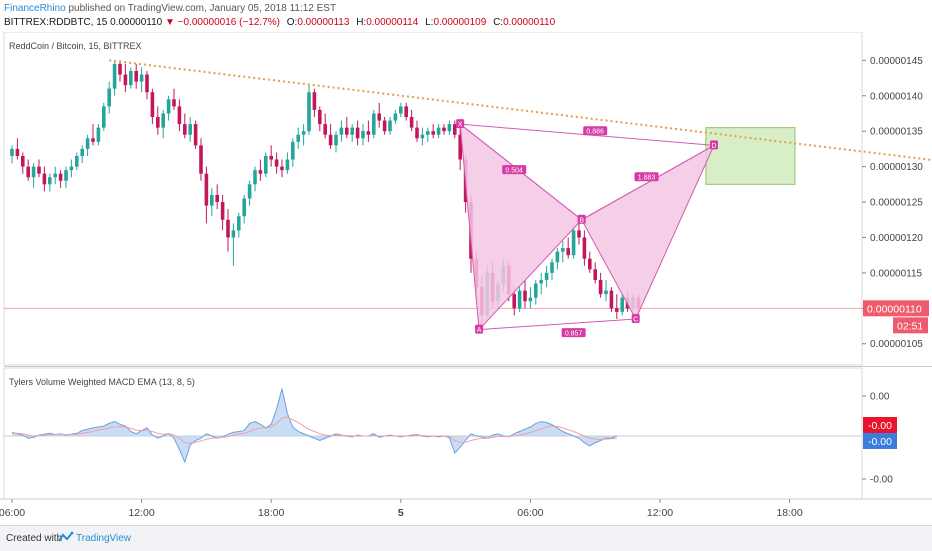  I want to click on main-pane-title: ReddCoin / Bitcoin, 15, BITTREX, so click(75, 46).